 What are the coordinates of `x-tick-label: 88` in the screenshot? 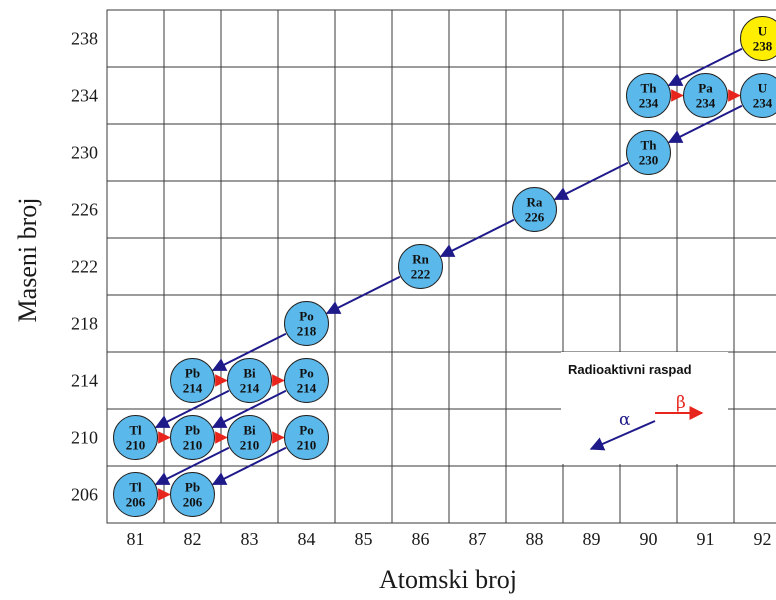 It's located at (535, 539).